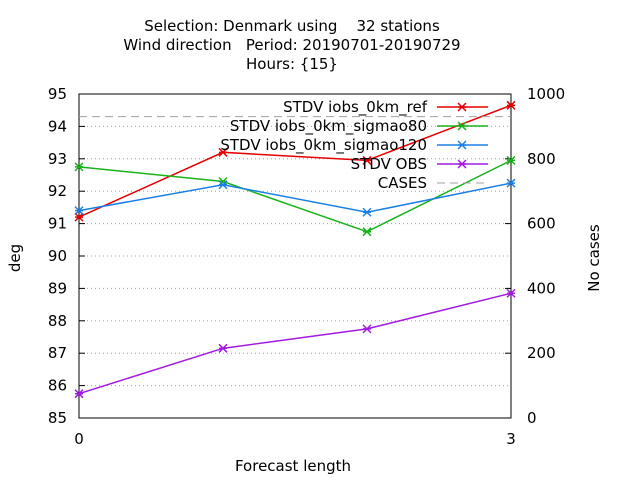 This screenshot has height=480, width=640. What do you see at coordinates (541, 224) in the screenshot?
I see `y2-tick-label: 600` at bounding box center [541, 224].